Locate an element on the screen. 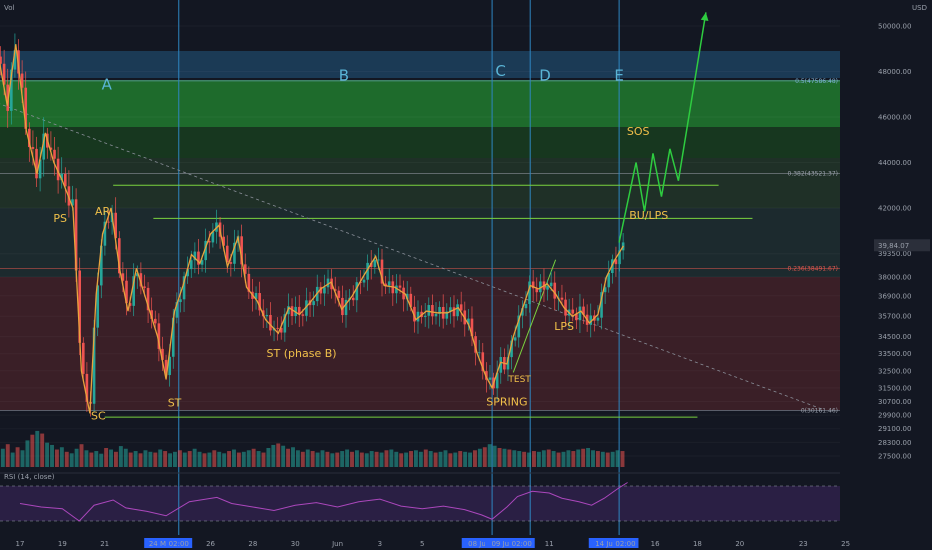 The width and height of the screenshot is (932, 550). fib-label: 0.382(43521.37) is located at coordinates (813, 173).